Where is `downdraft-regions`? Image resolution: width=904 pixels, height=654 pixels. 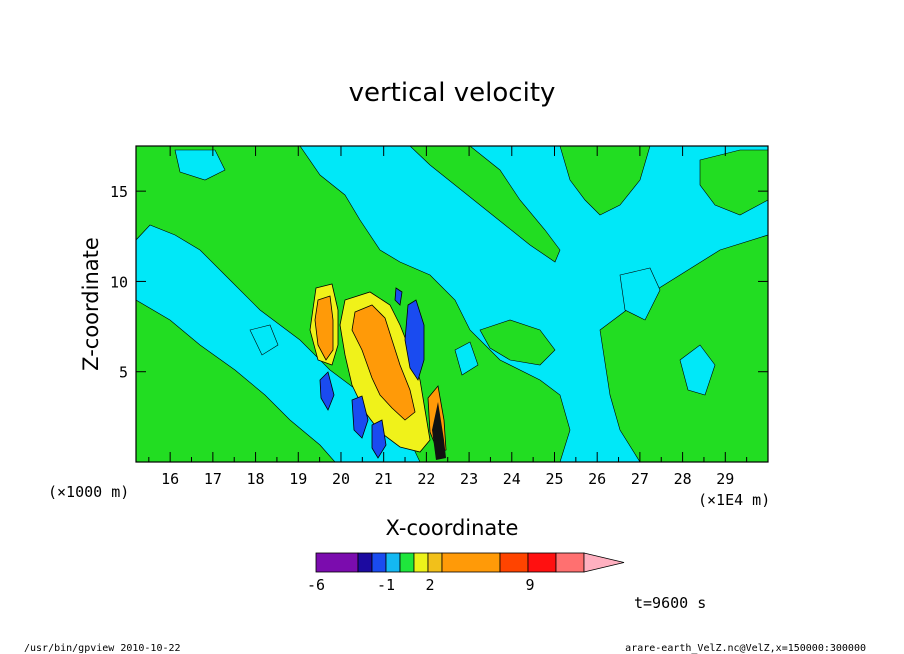 downdraft-regions is located at coordinates (372, 373).